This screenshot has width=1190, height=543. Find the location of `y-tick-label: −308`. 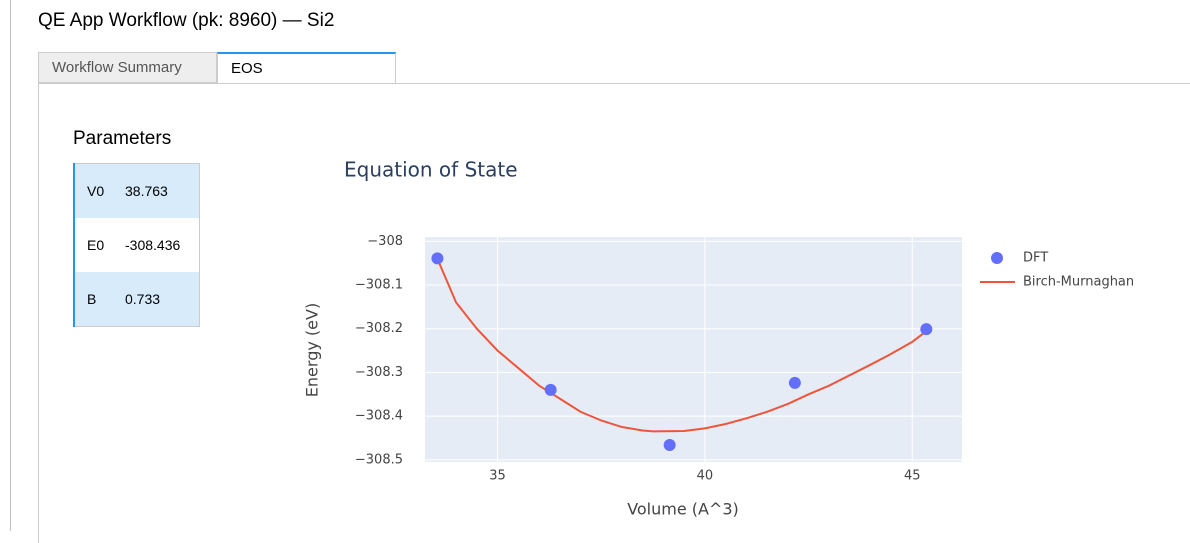

y-tick-label: −308 is located at coordinates (385, 241).